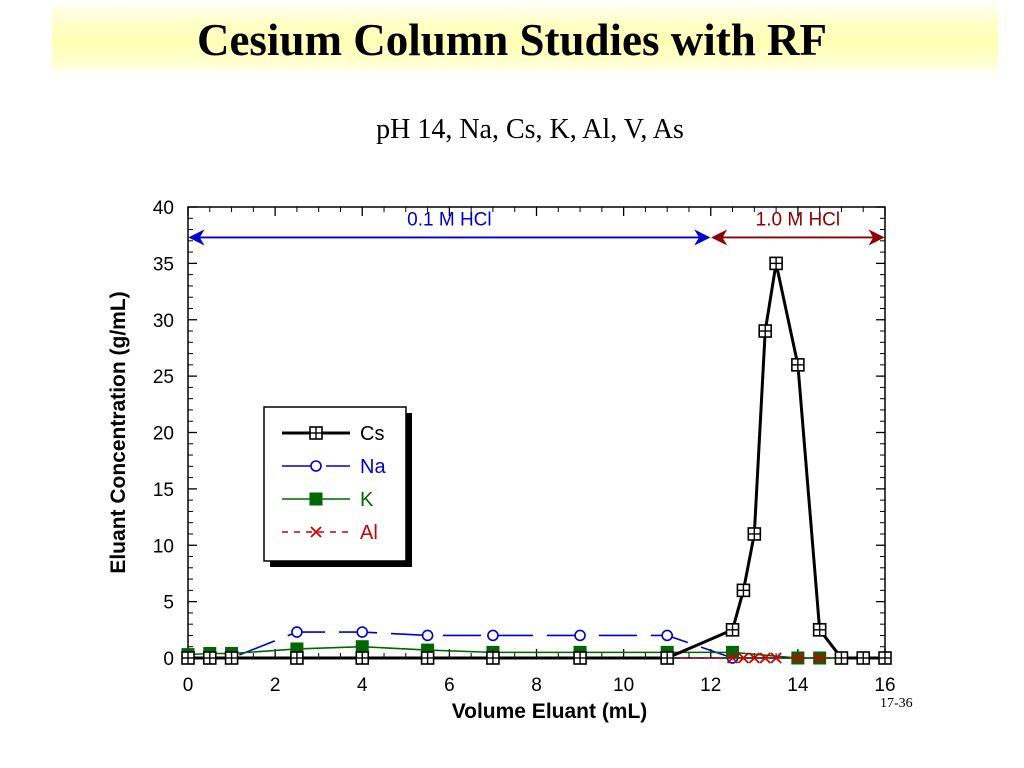  I want to click on legend-marker-k, so click(316, 499).